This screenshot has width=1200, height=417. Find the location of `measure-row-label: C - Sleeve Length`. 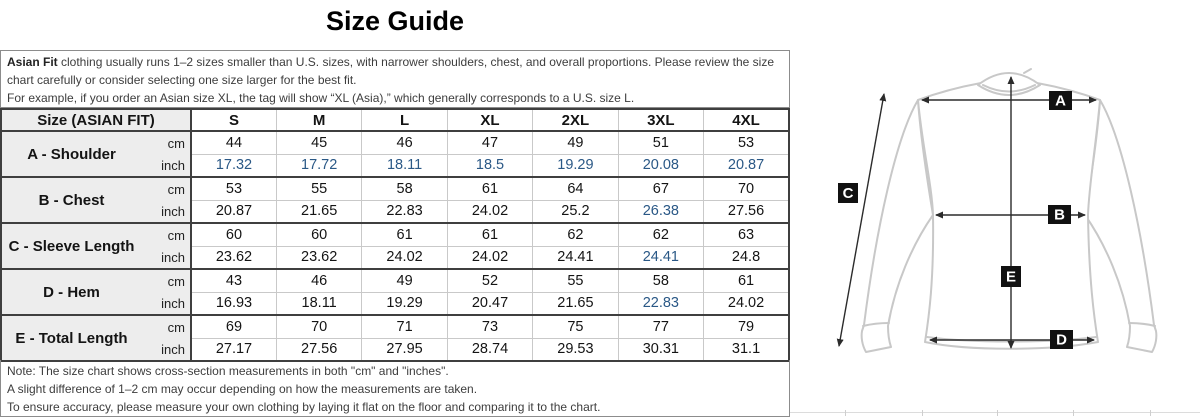

measure-row-label: C - Sleeve Length is located at coordinates (70, 246).